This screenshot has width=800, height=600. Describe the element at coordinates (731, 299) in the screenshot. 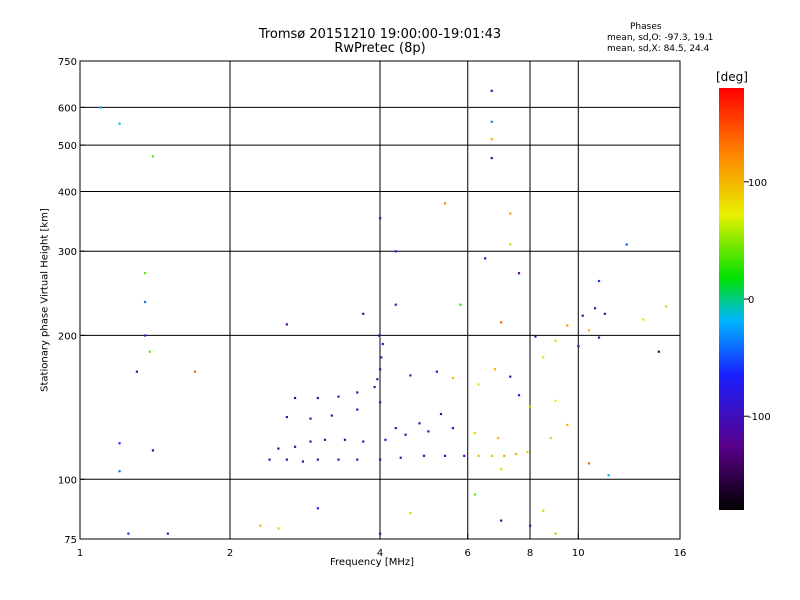

I see `phase-colorbar` at that location.